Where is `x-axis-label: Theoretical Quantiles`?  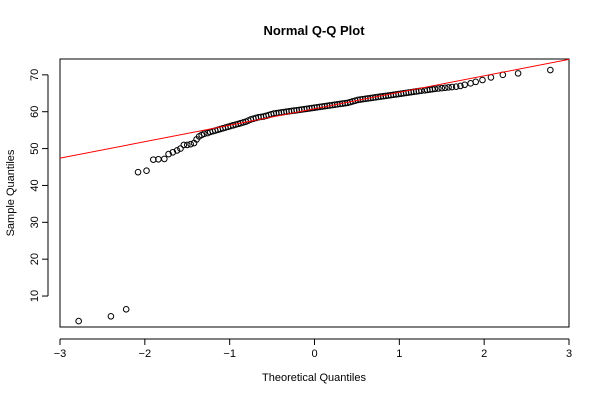
x-axis-label: Theoretical Quantiles is located at coordinates (314, 378).